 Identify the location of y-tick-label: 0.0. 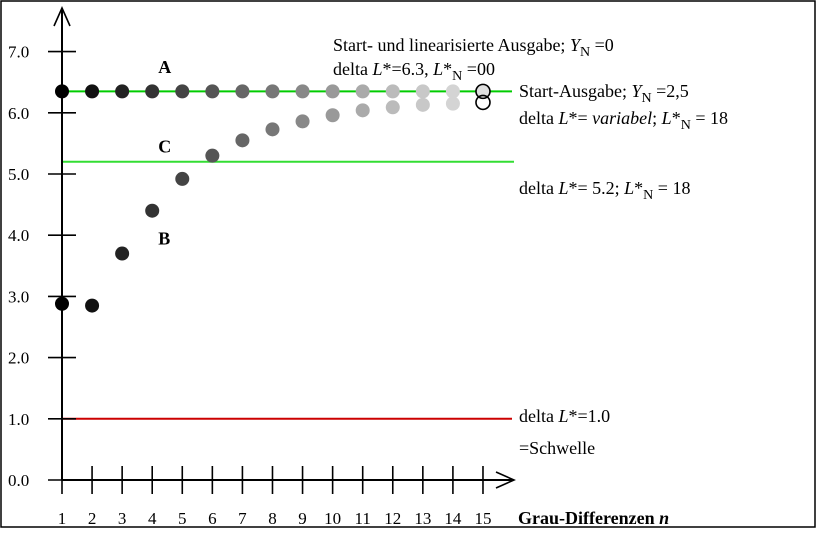
(18, 480).